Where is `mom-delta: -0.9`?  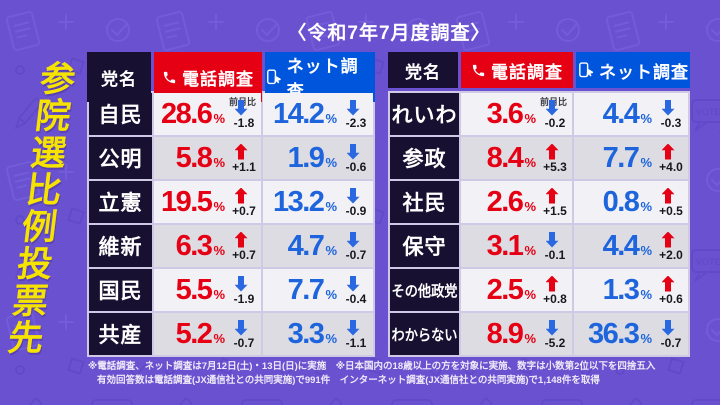
mom-delta: -0.9 is located at coordinates (353, 202).